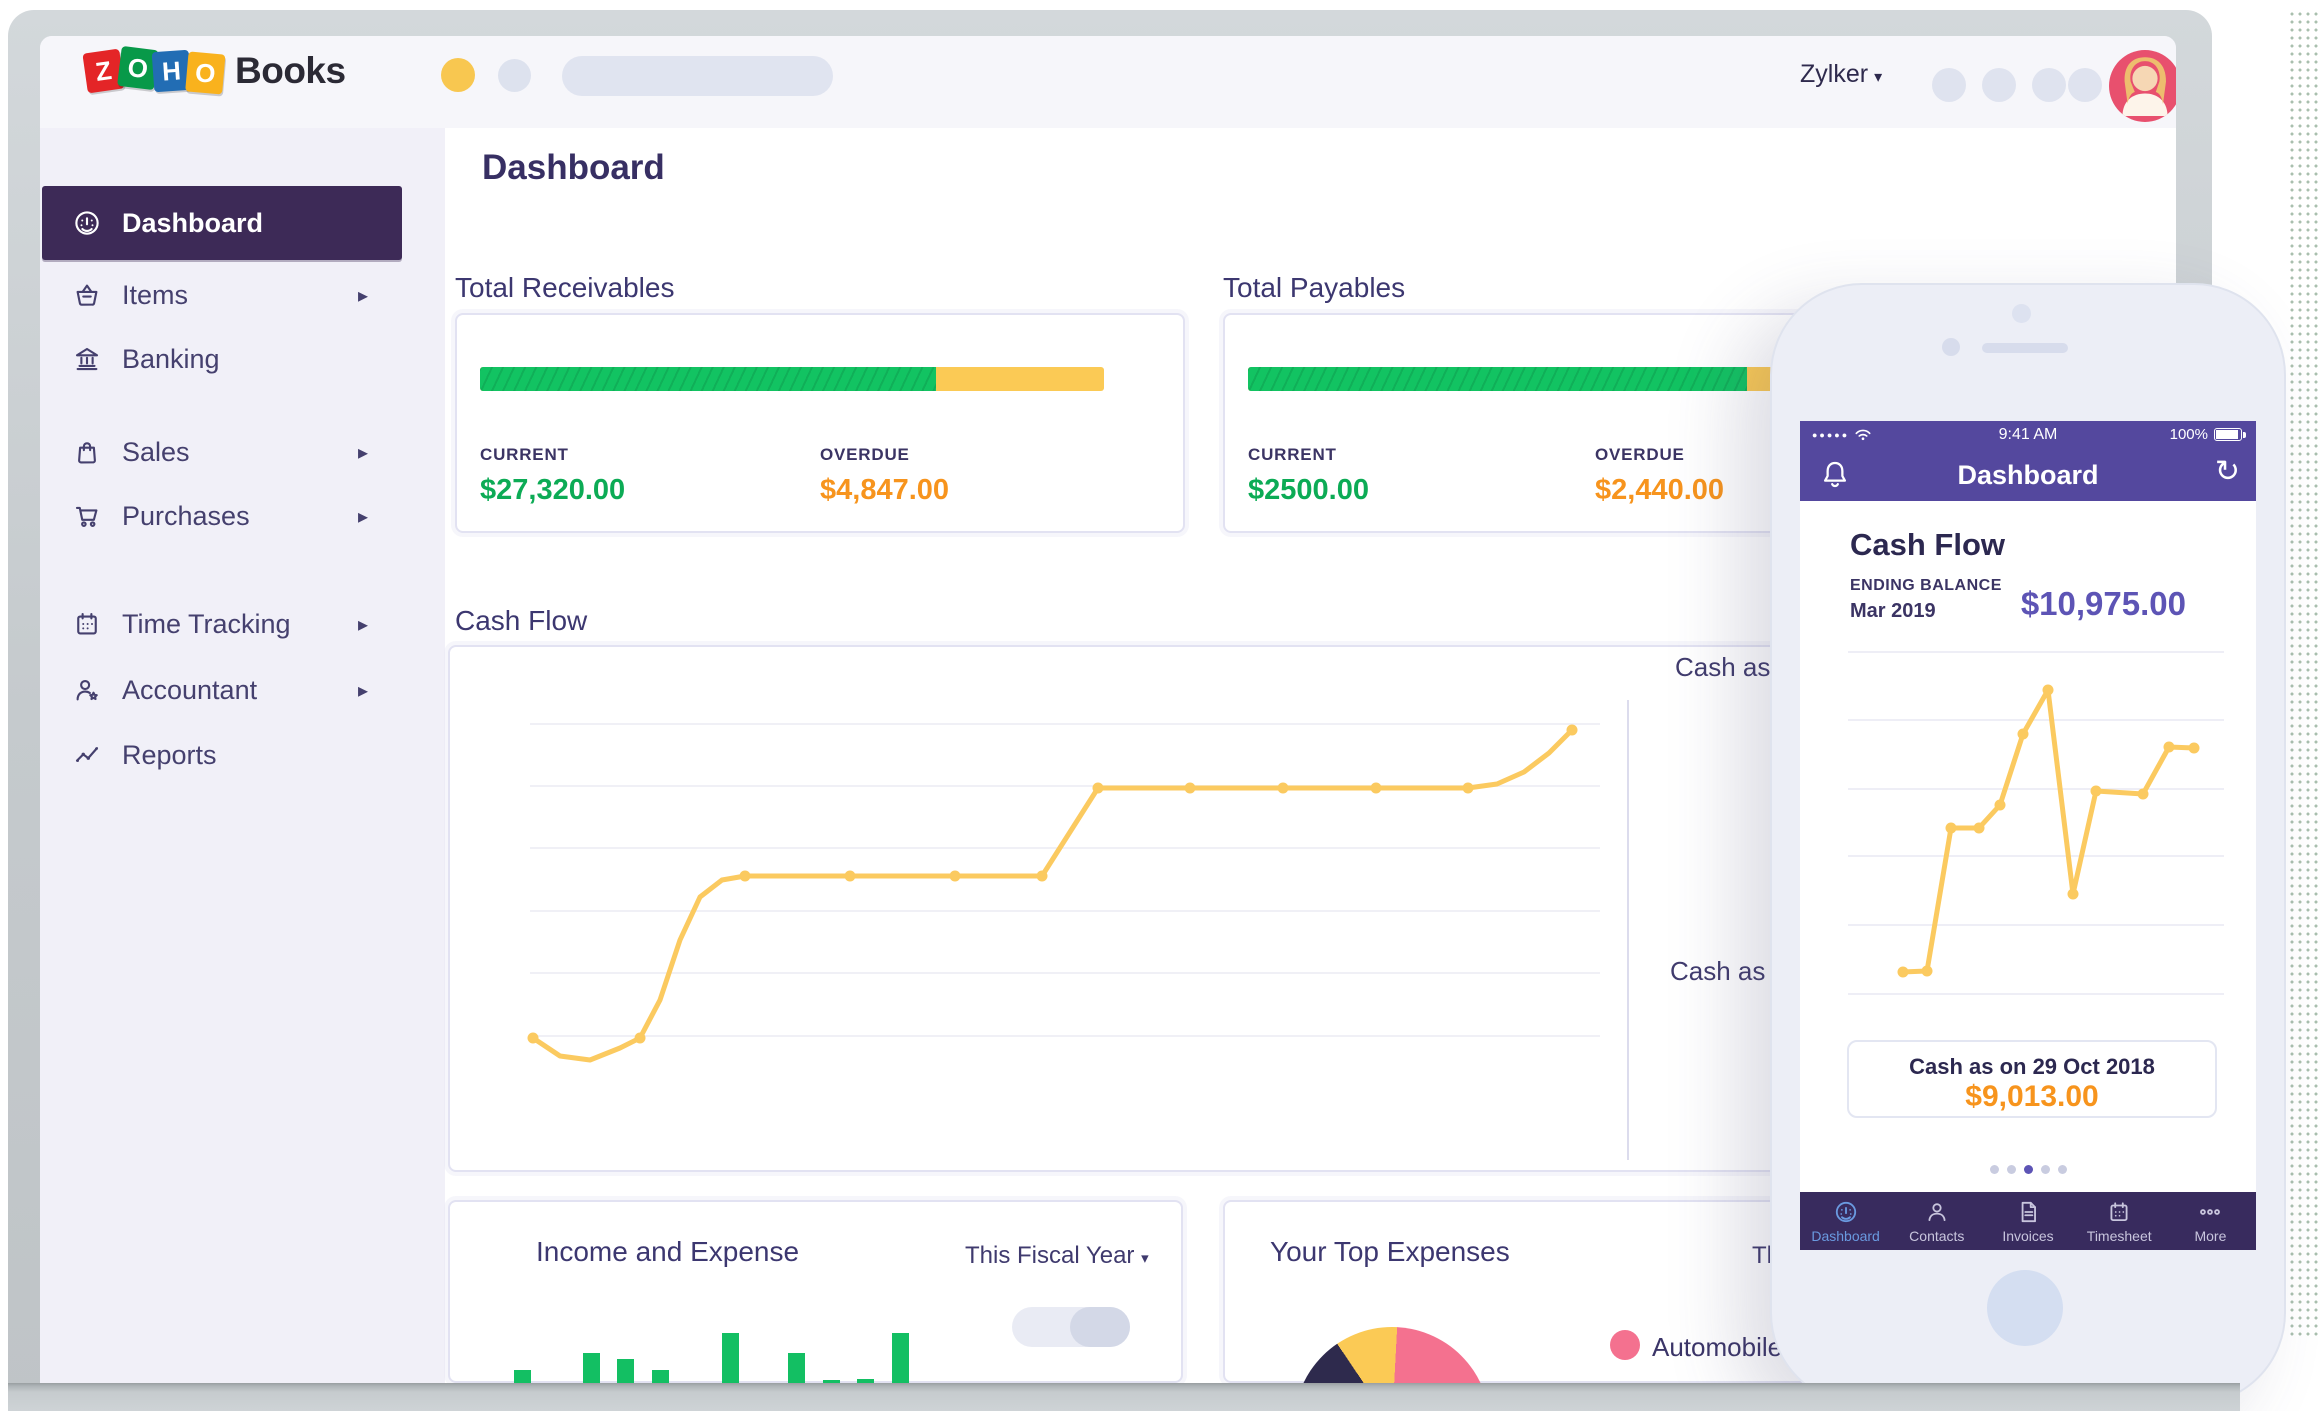  What do you see at coordinates (1124, 1397) in the screenshot?
I see `laptop-bottom-bezel` at bounding box center [1124, 1397].